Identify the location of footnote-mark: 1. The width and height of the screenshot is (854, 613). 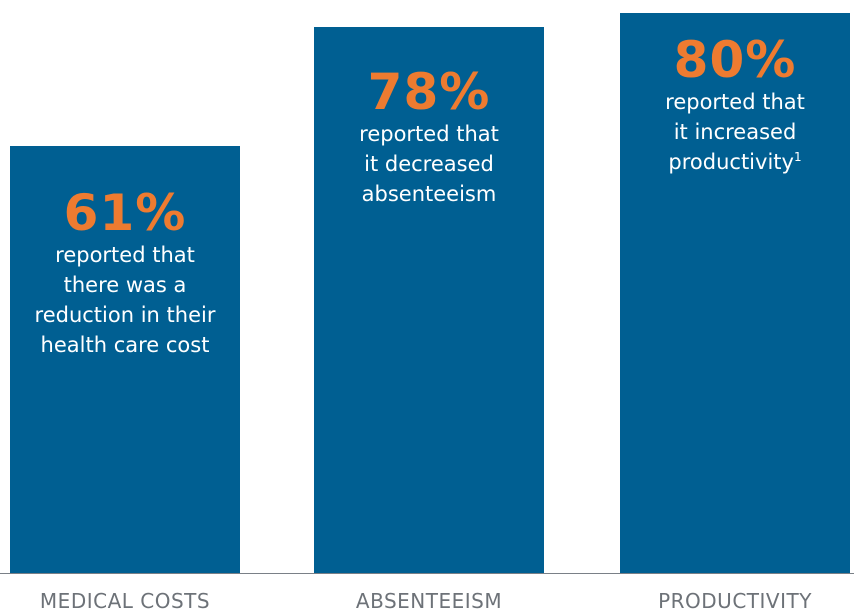
(797, 157).